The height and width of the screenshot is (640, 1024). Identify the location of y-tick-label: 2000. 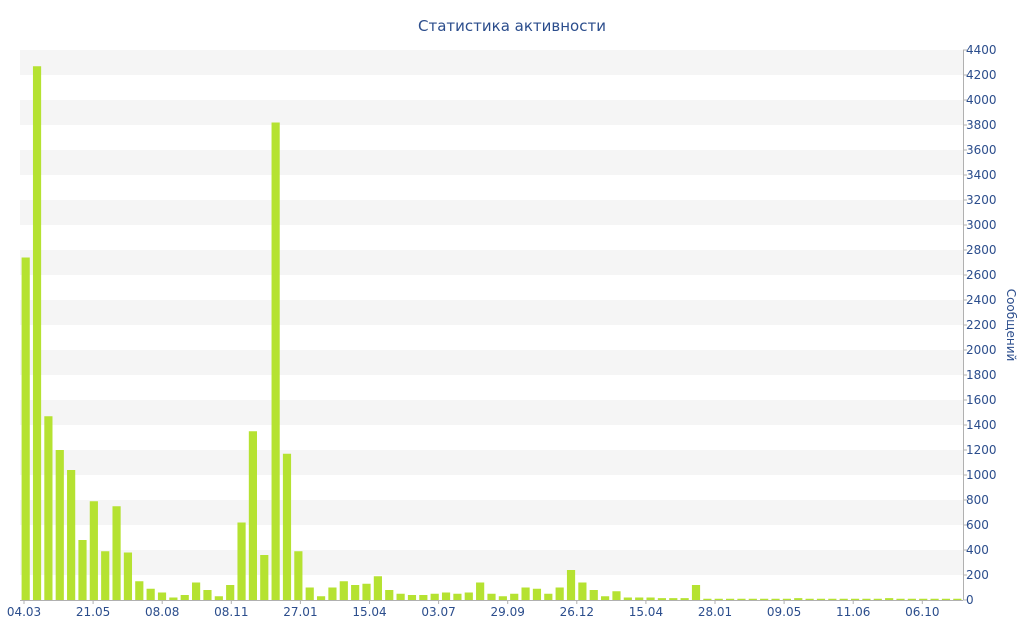
(981, 350).